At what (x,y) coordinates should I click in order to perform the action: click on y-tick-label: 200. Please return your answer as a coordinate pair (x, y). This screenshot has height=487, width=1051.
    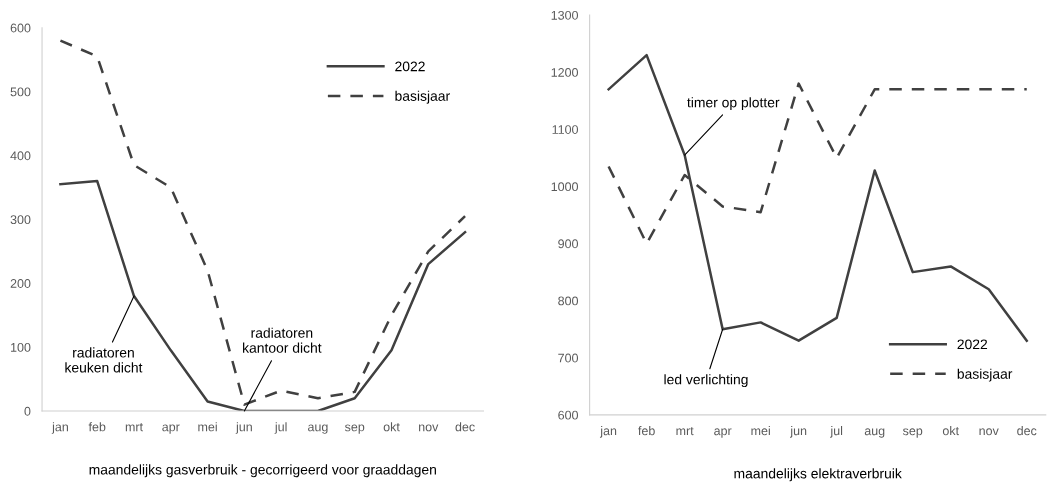
    Looking at the image, I should click on (20, 283).